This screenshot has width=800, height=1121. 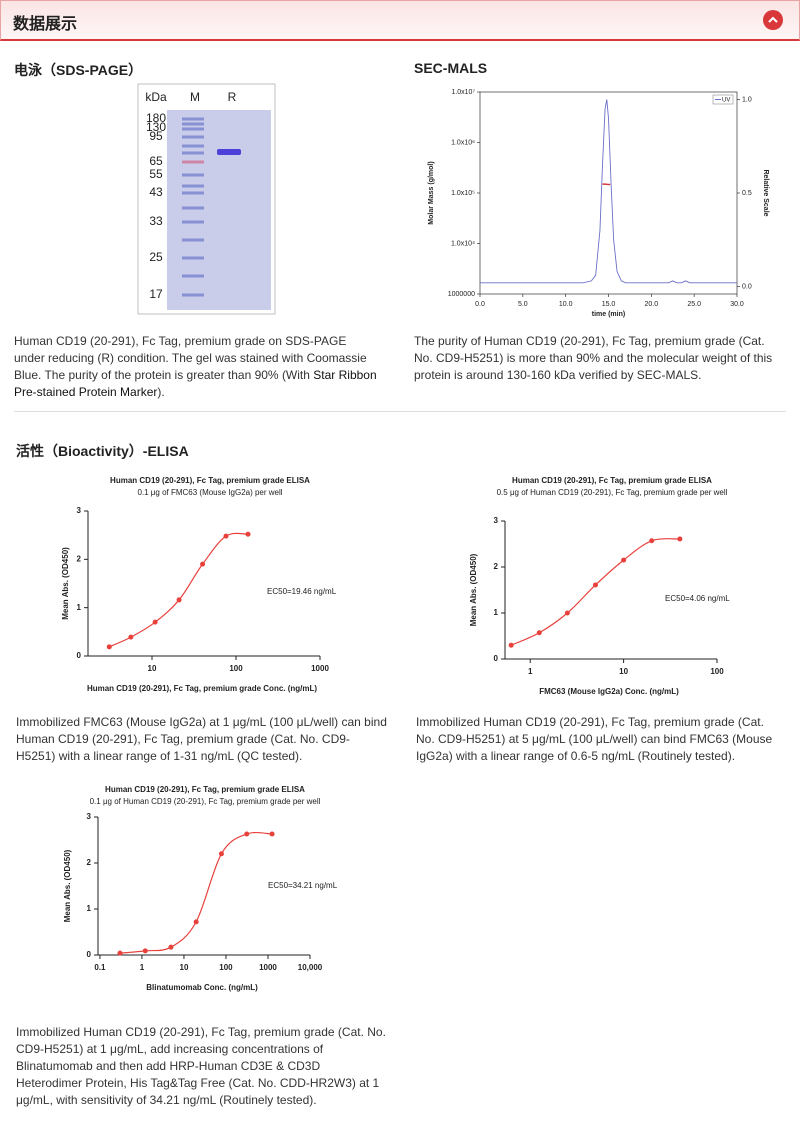 What do you see at coordinates (451, 68) in the screenshot?
I see `heading: SEC-MALS` at bounding box center [451, 68].